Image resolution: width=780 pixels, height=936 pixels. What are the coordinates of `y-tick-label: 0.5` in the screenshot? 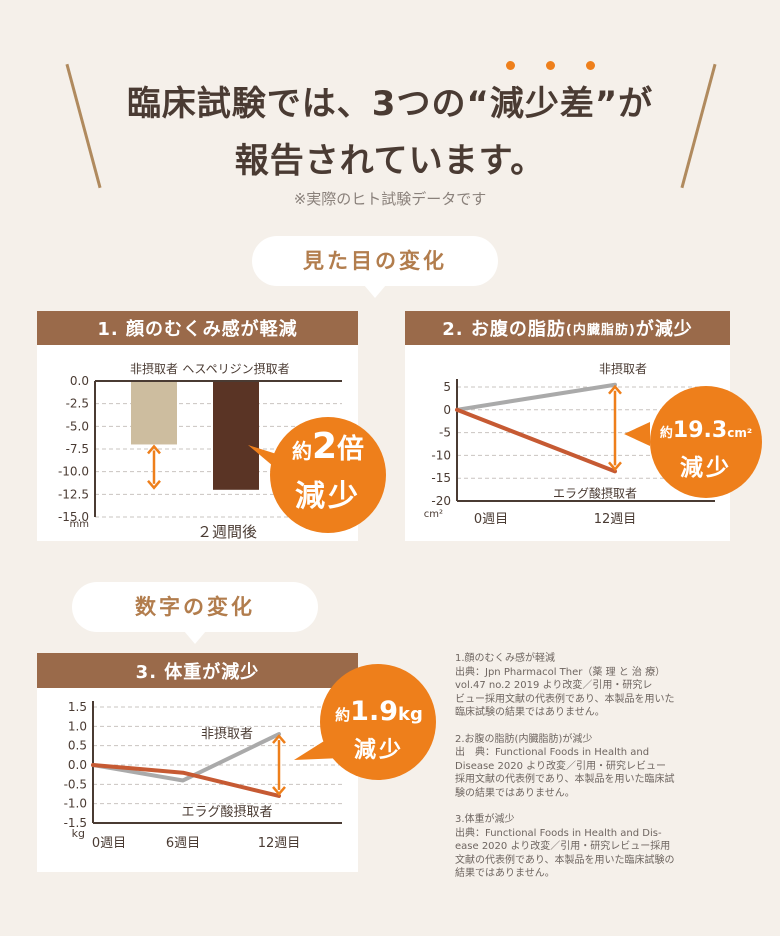 It's located at (77, 746).